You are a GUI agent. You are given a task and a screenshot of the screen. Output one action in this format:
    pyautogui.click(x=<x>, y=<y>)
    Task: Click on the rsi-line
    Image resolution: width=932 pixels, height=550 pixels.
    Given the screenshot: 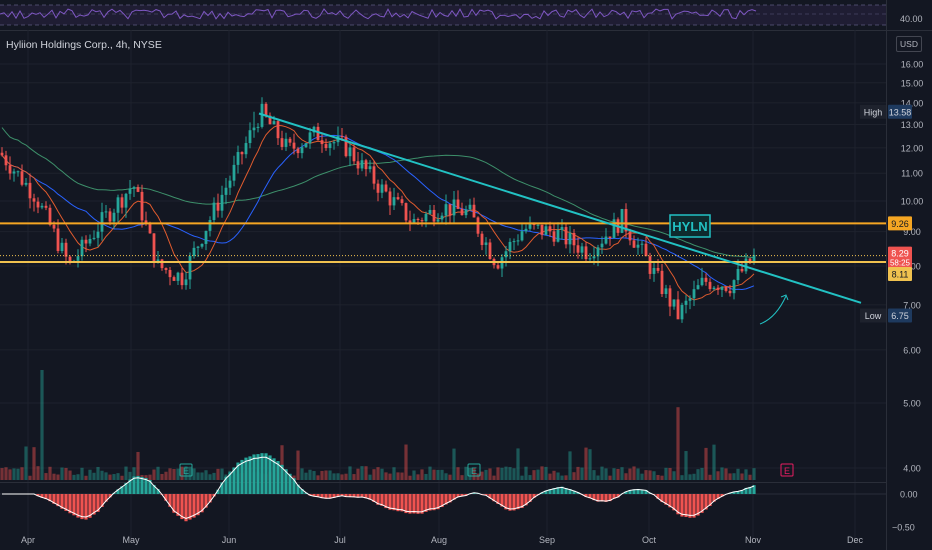 What is the action you would take?
    pyautogui.click(x=378, y=14)
    